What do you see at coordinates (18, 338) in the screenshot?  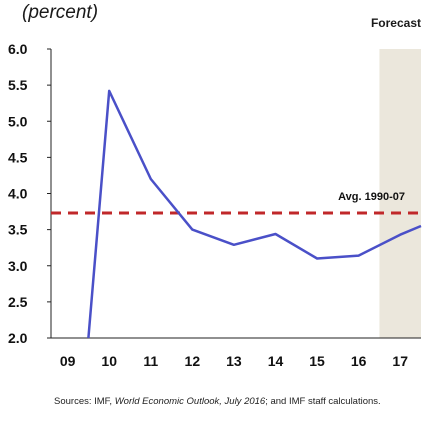 I see `y-tick-label: 2.0` at bounding box center [18, 338].